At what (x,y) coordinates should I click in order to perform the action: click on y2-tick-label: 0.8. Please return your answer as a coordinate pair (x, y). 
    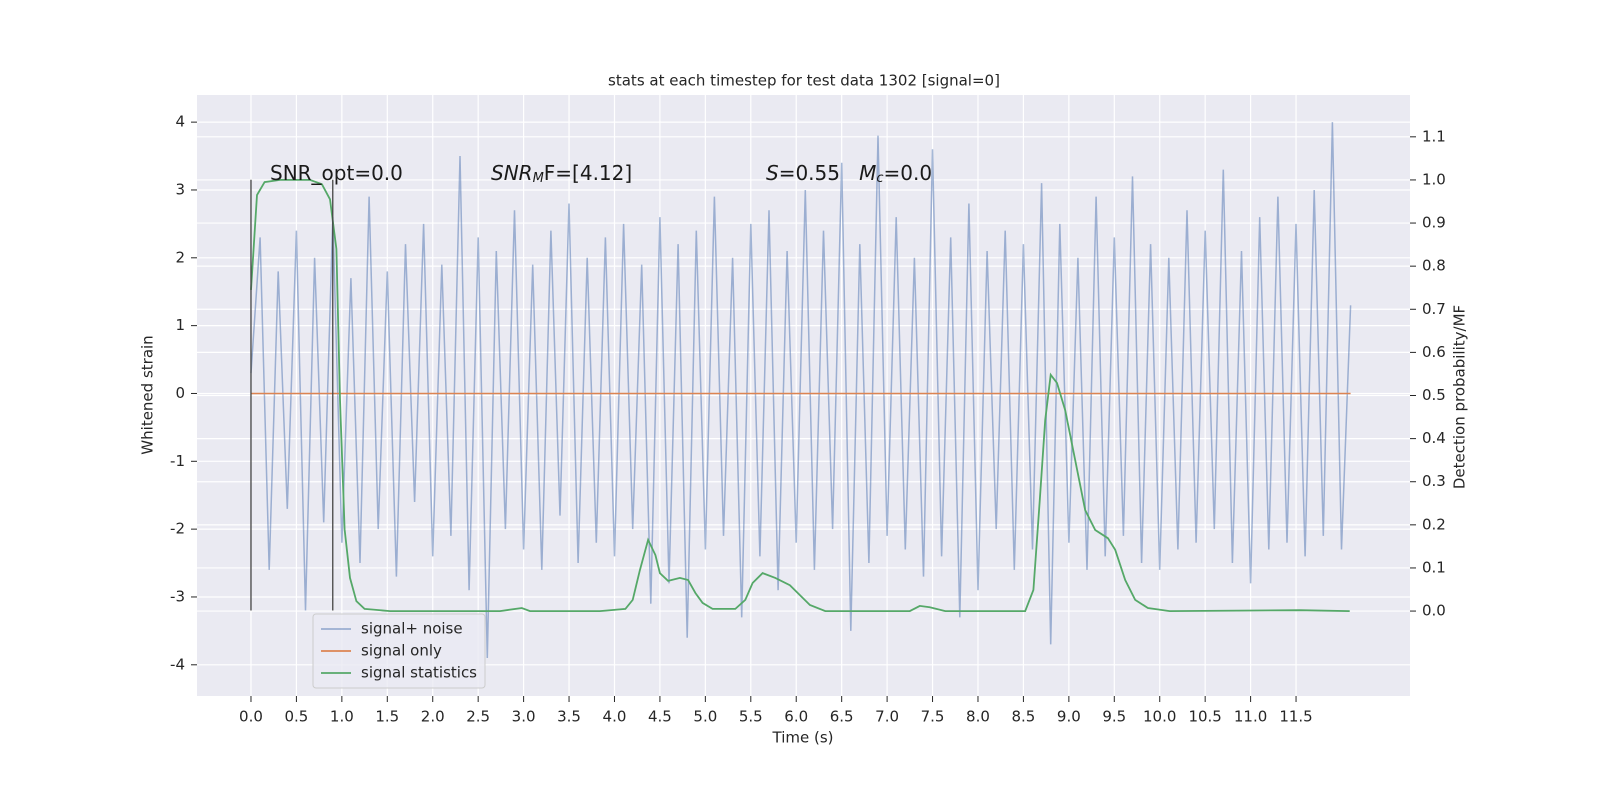
    Looking at the image, I should click on (1434, 266).